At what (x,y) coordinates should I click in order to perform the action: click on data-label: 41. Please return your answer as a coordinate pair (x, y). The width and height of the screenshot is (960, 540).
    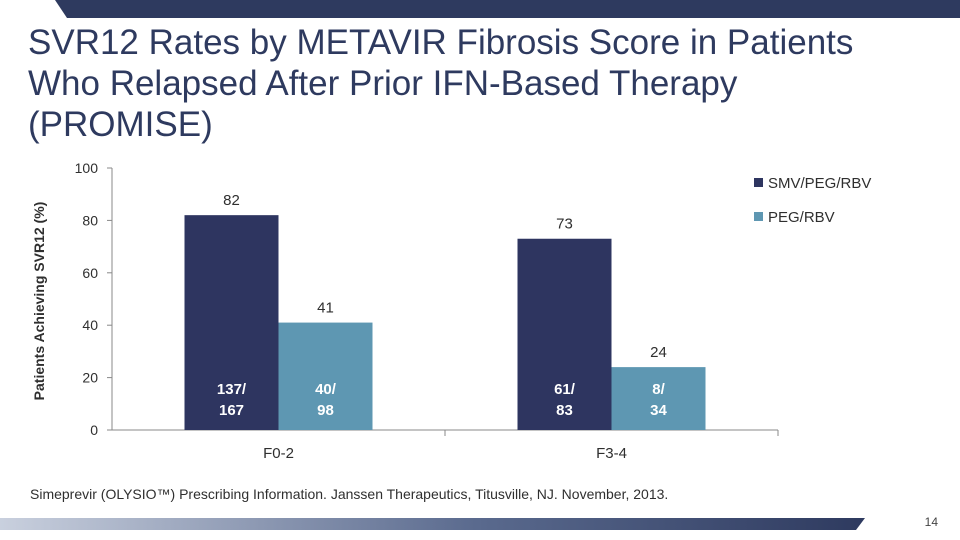
    Looking at the image, I should click on (325, 308).